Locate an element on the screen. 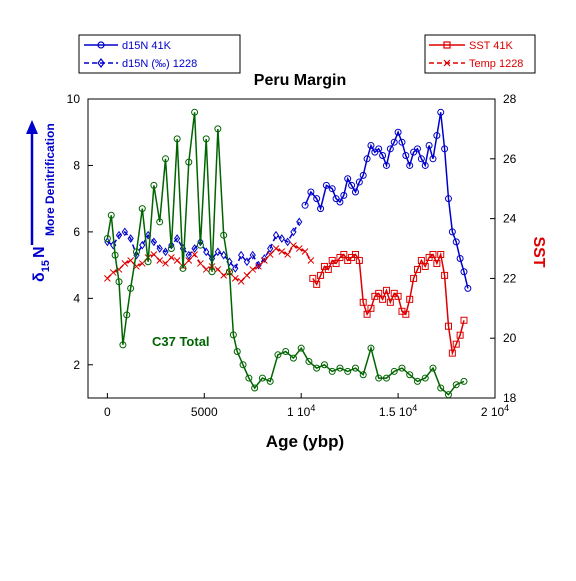 This screenshot has height=581, width=576. denitrification-arrow is located at coordinates (32, 182).